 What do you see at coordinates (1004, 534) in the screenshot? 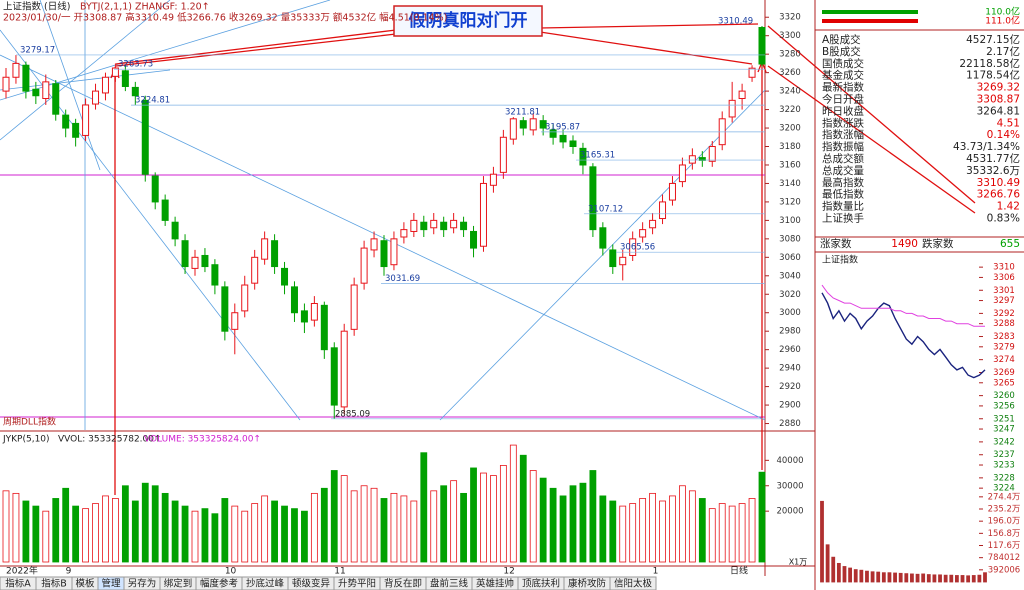
I see `y-tick-label: 156.8万` at bounding box center [1004, 534].